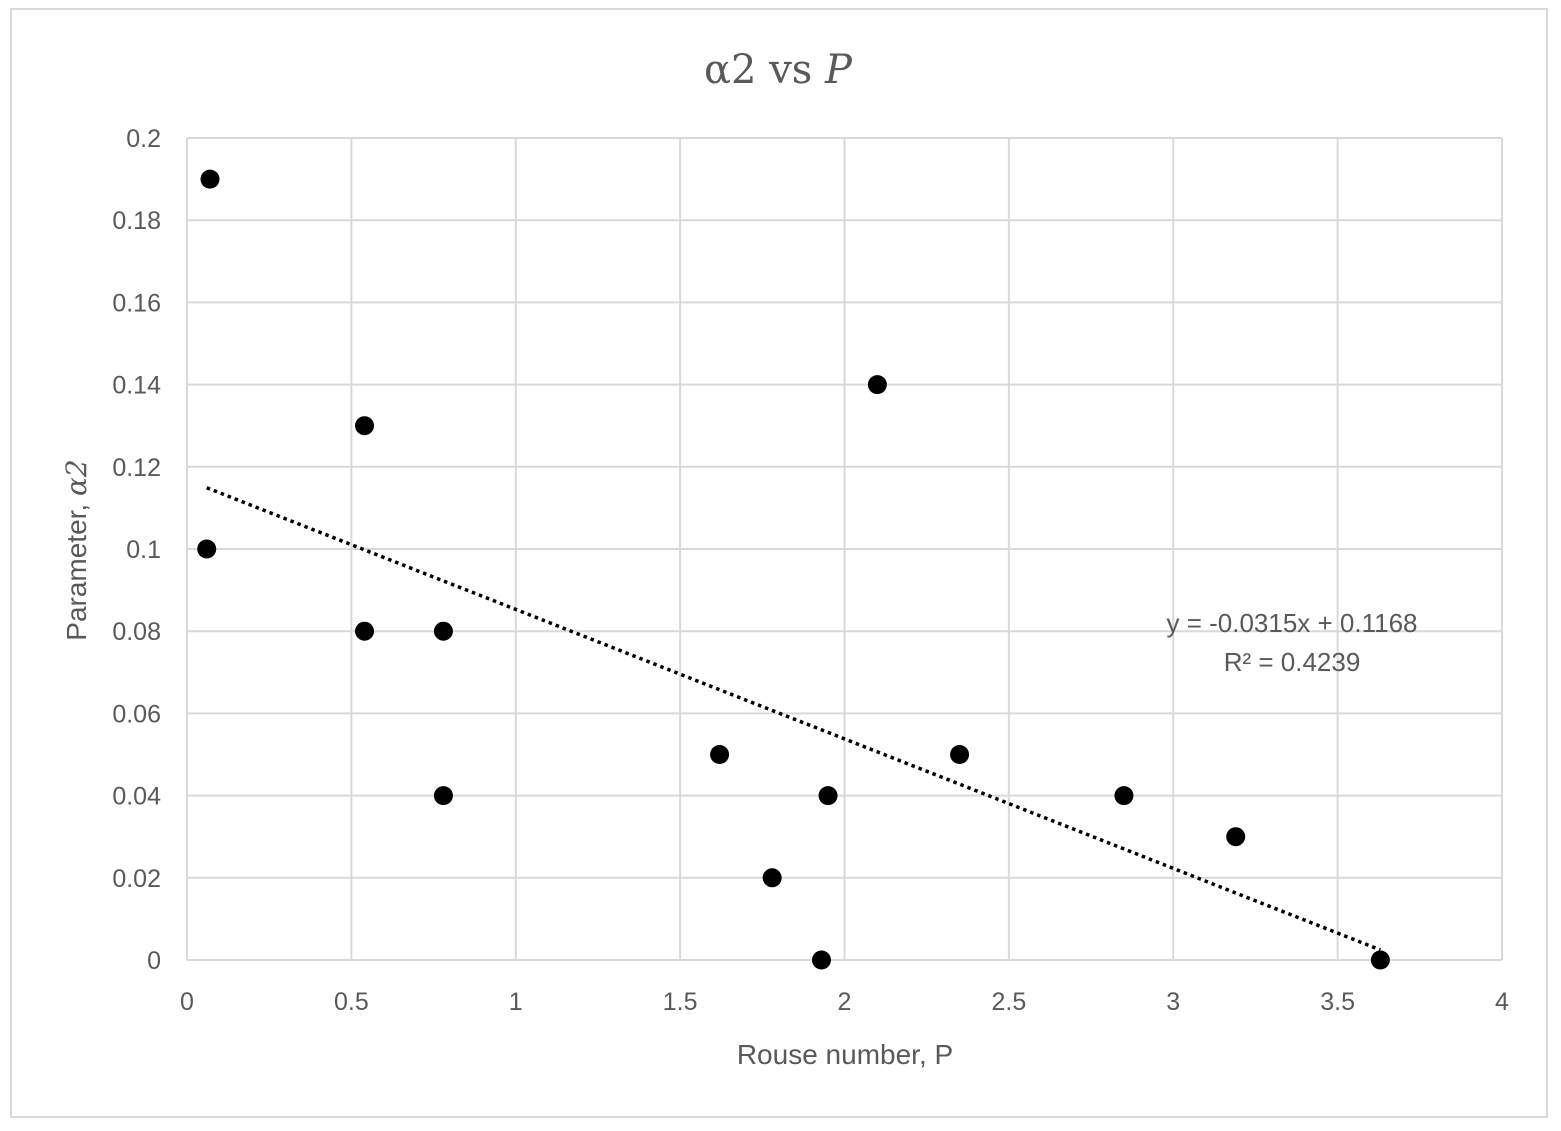 The height and width of the screenshot is (1131, 1561). What do you see at coordinates (76, 477) in the screenshot?
I see `y-axis-title-symbol: α2` at bounding box center [76, 477].